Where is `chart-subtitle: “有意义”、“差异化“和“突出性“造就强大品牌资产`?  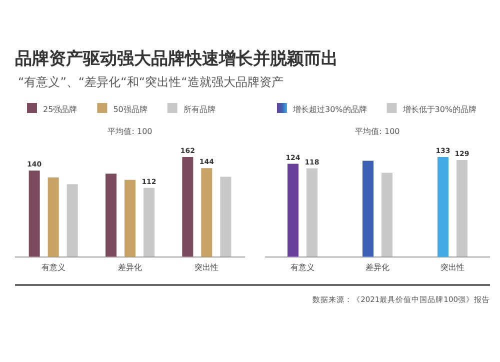
chart-subtitle: “有意义”、“差异化“和“突出性“造就强大品牌资产 is located at coordinates (151, 82).